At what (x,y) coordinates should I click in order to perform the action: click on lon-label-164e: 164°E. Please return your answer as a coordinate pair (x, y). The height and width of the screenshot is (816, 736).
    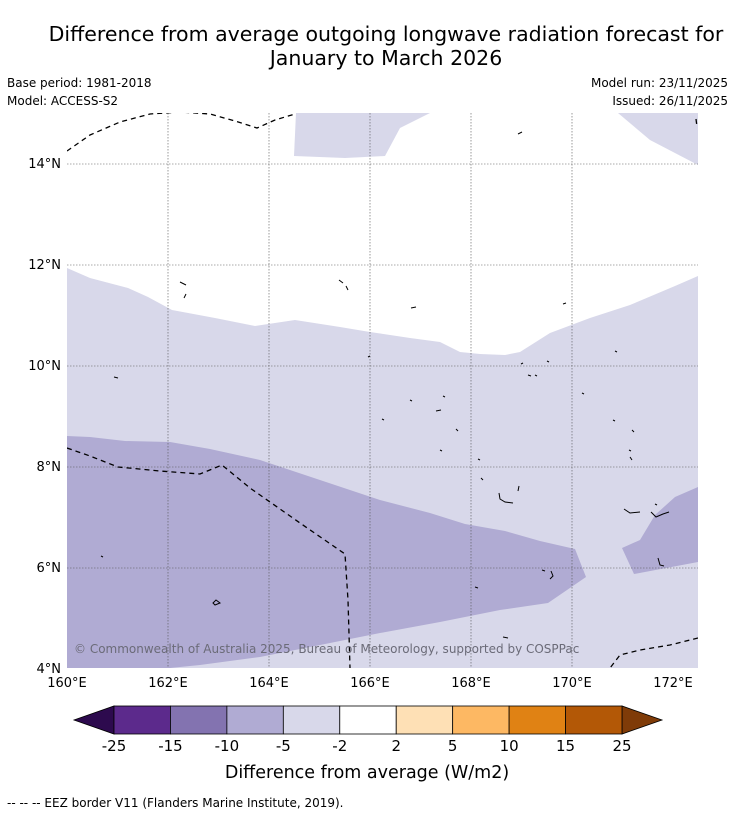
    Looking at the image, I should click on (269, 683).